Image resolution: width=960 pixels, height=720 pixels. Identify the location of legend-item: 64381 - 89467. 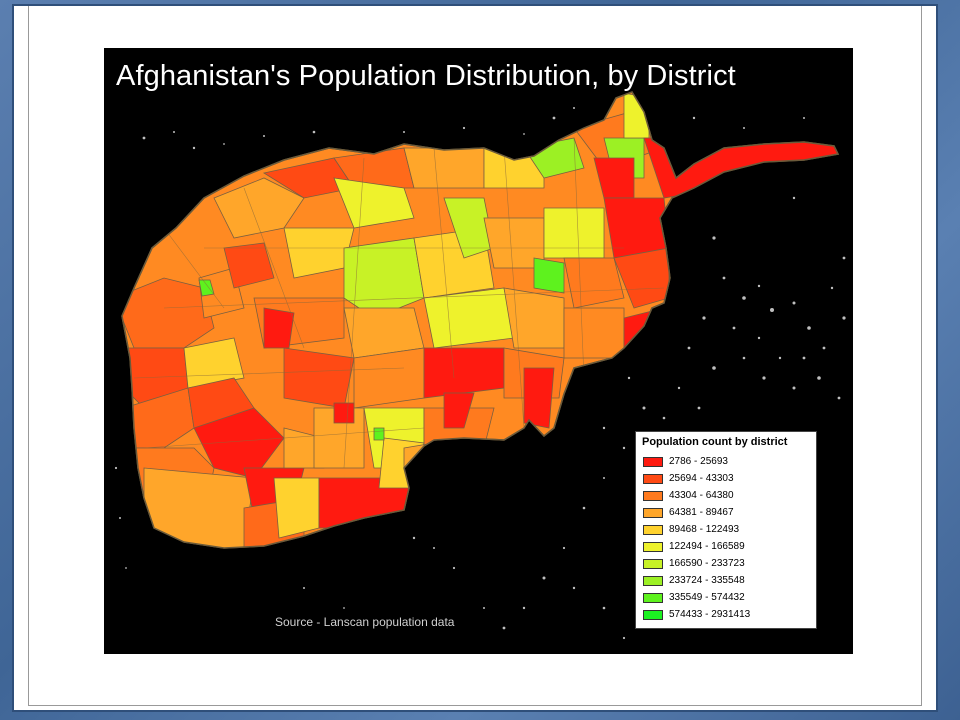
(696, 512).